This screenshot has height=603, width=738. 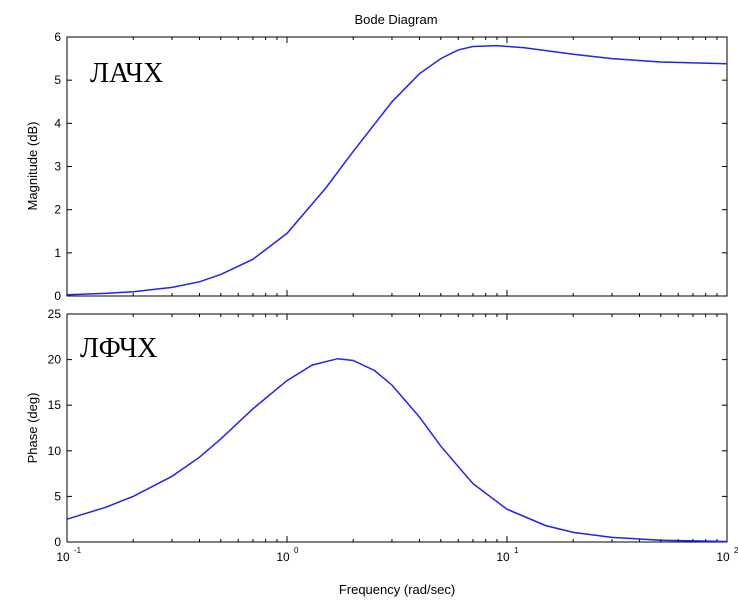 I want to click on phase-y-tick-label: 25, so click(x=55, y=314).